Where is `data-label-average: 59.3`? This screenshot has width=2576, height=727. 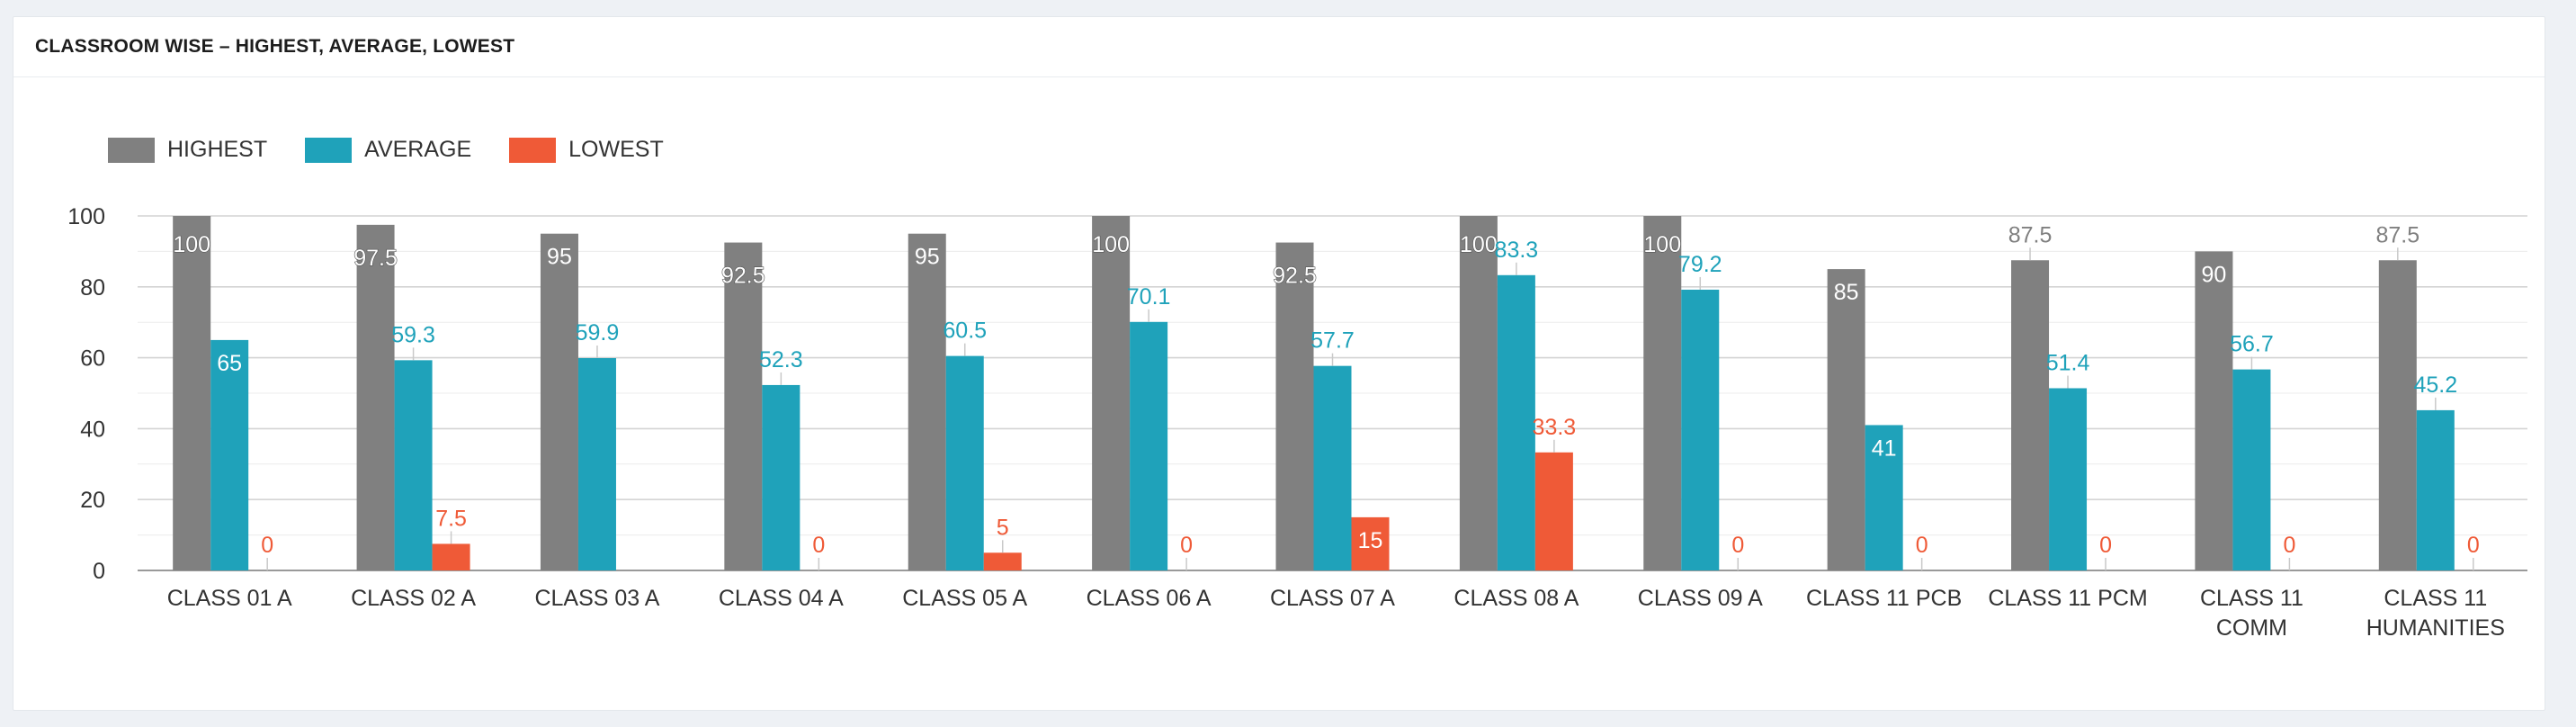
data-label-average: 59.3 is located at coordinates (413, 335).